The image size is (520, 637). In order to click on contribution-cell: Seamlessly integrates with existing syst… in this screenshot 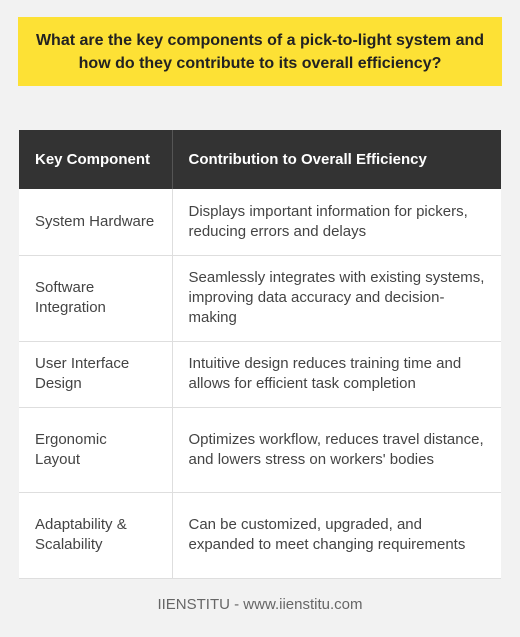, I will do `click(336, 298)`.